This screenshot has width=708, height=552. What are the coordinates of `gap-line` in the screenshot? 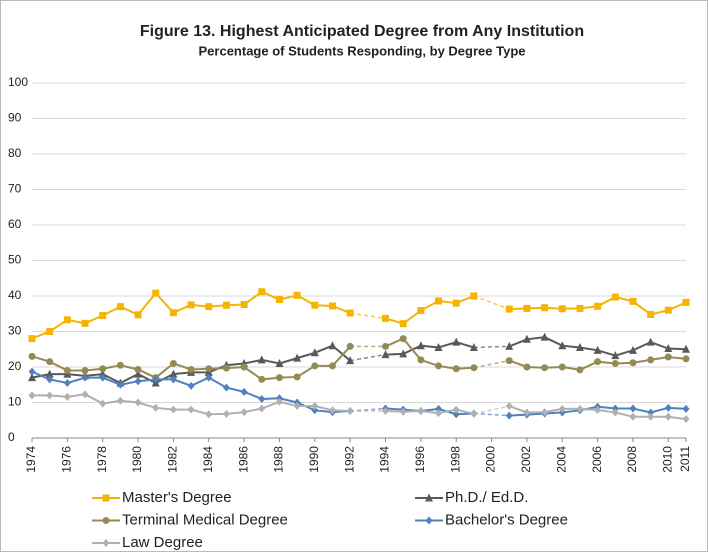 It's located at (368, 316).